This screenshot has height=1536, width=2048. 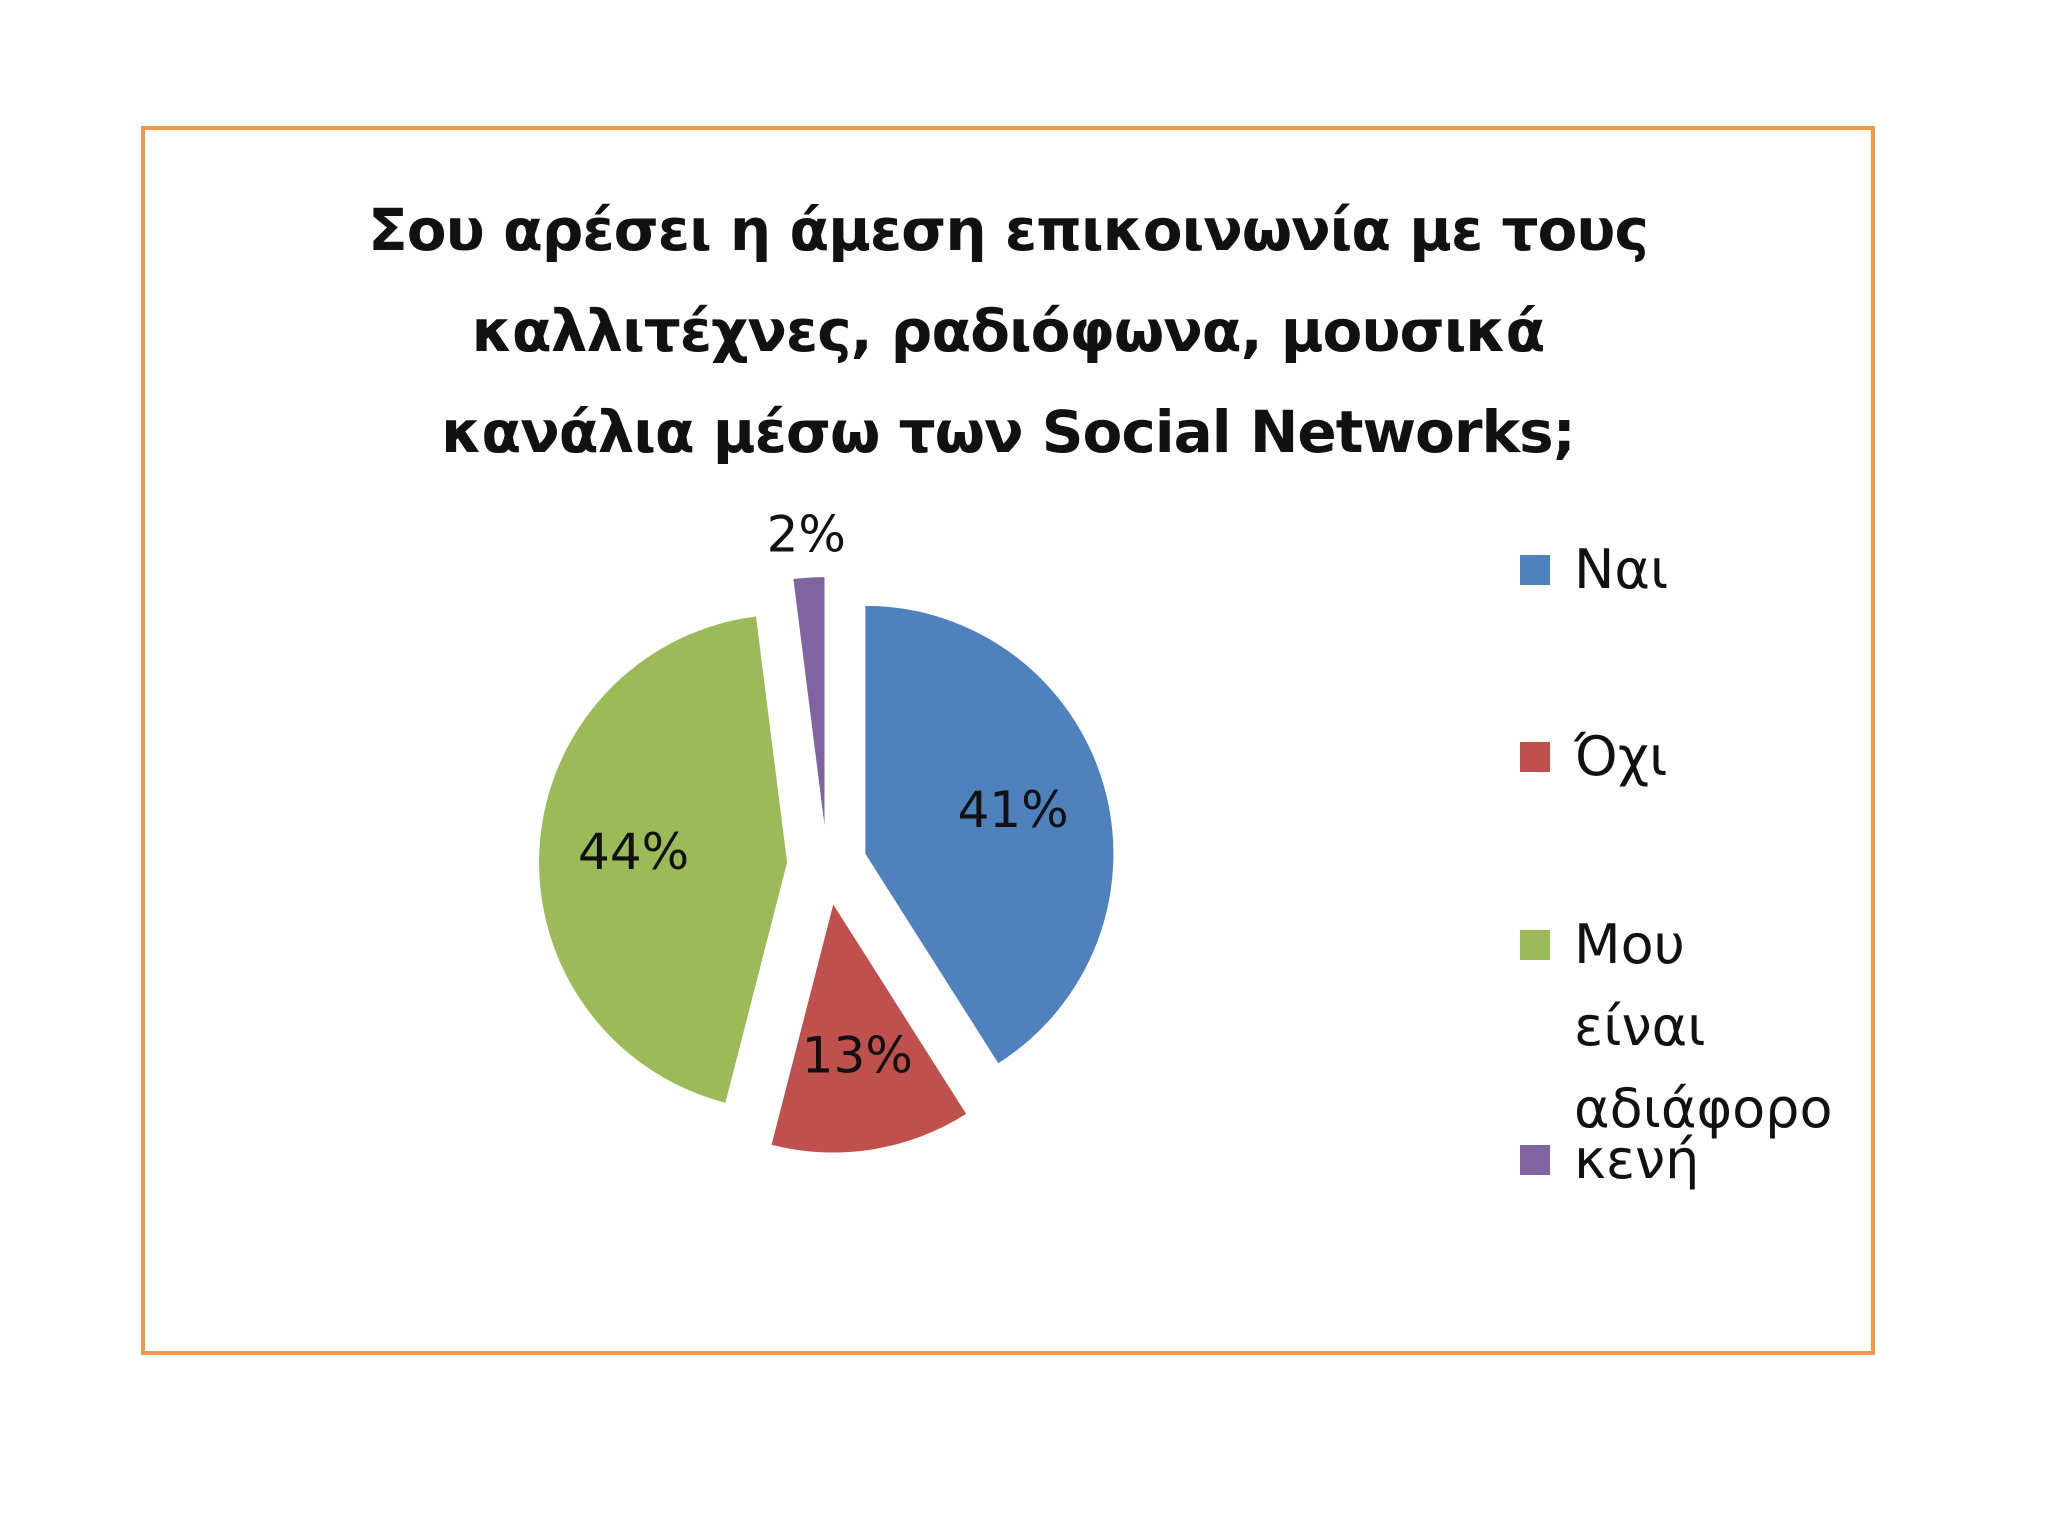 I want to click on legend-swatch-adiaforo, so click(x=1535, y=945).